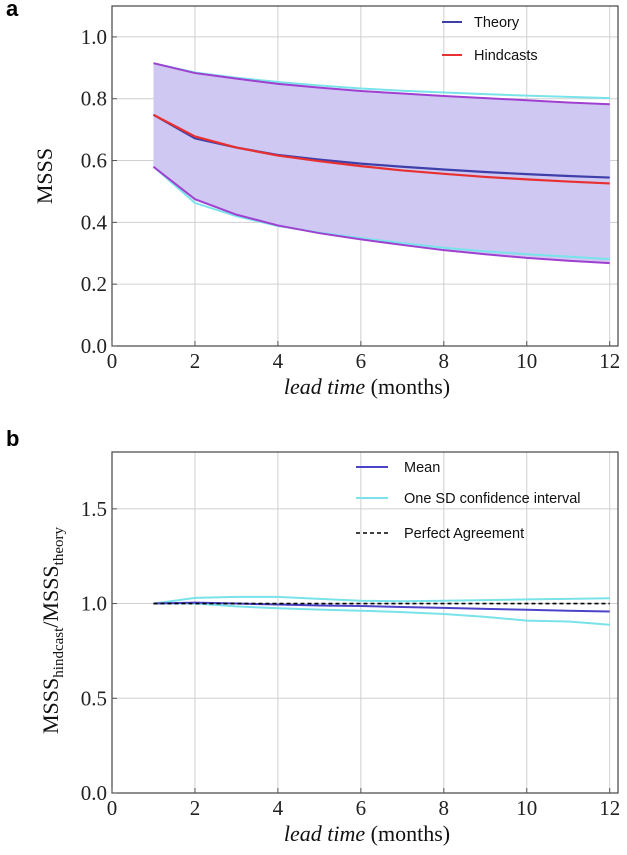  I want to click on y-tick-label: 0.2, so click(94, 284).